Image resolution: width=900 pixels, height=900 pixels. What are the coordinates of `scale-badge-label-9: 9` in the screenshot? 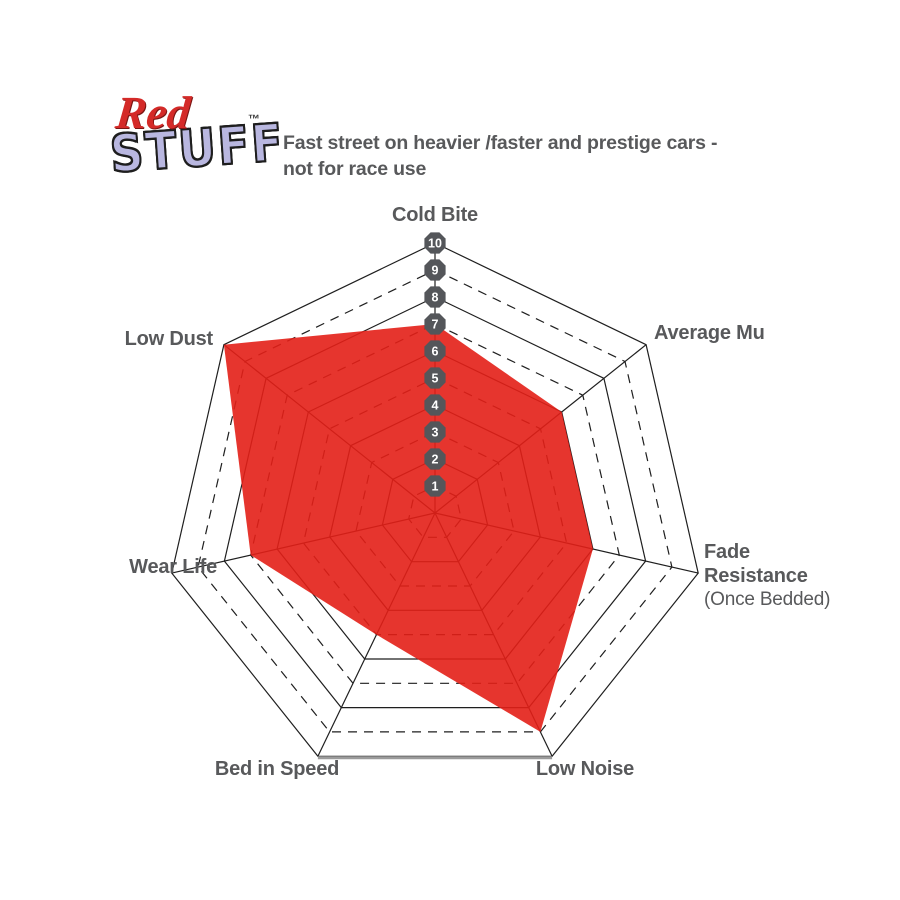 It's located at (435, 270).